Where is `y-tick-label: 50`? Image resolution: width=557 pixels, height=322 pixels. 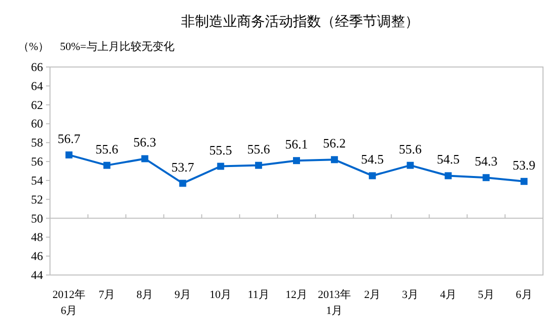
y-tick-label: 50 is located at coordinates (37, 218).